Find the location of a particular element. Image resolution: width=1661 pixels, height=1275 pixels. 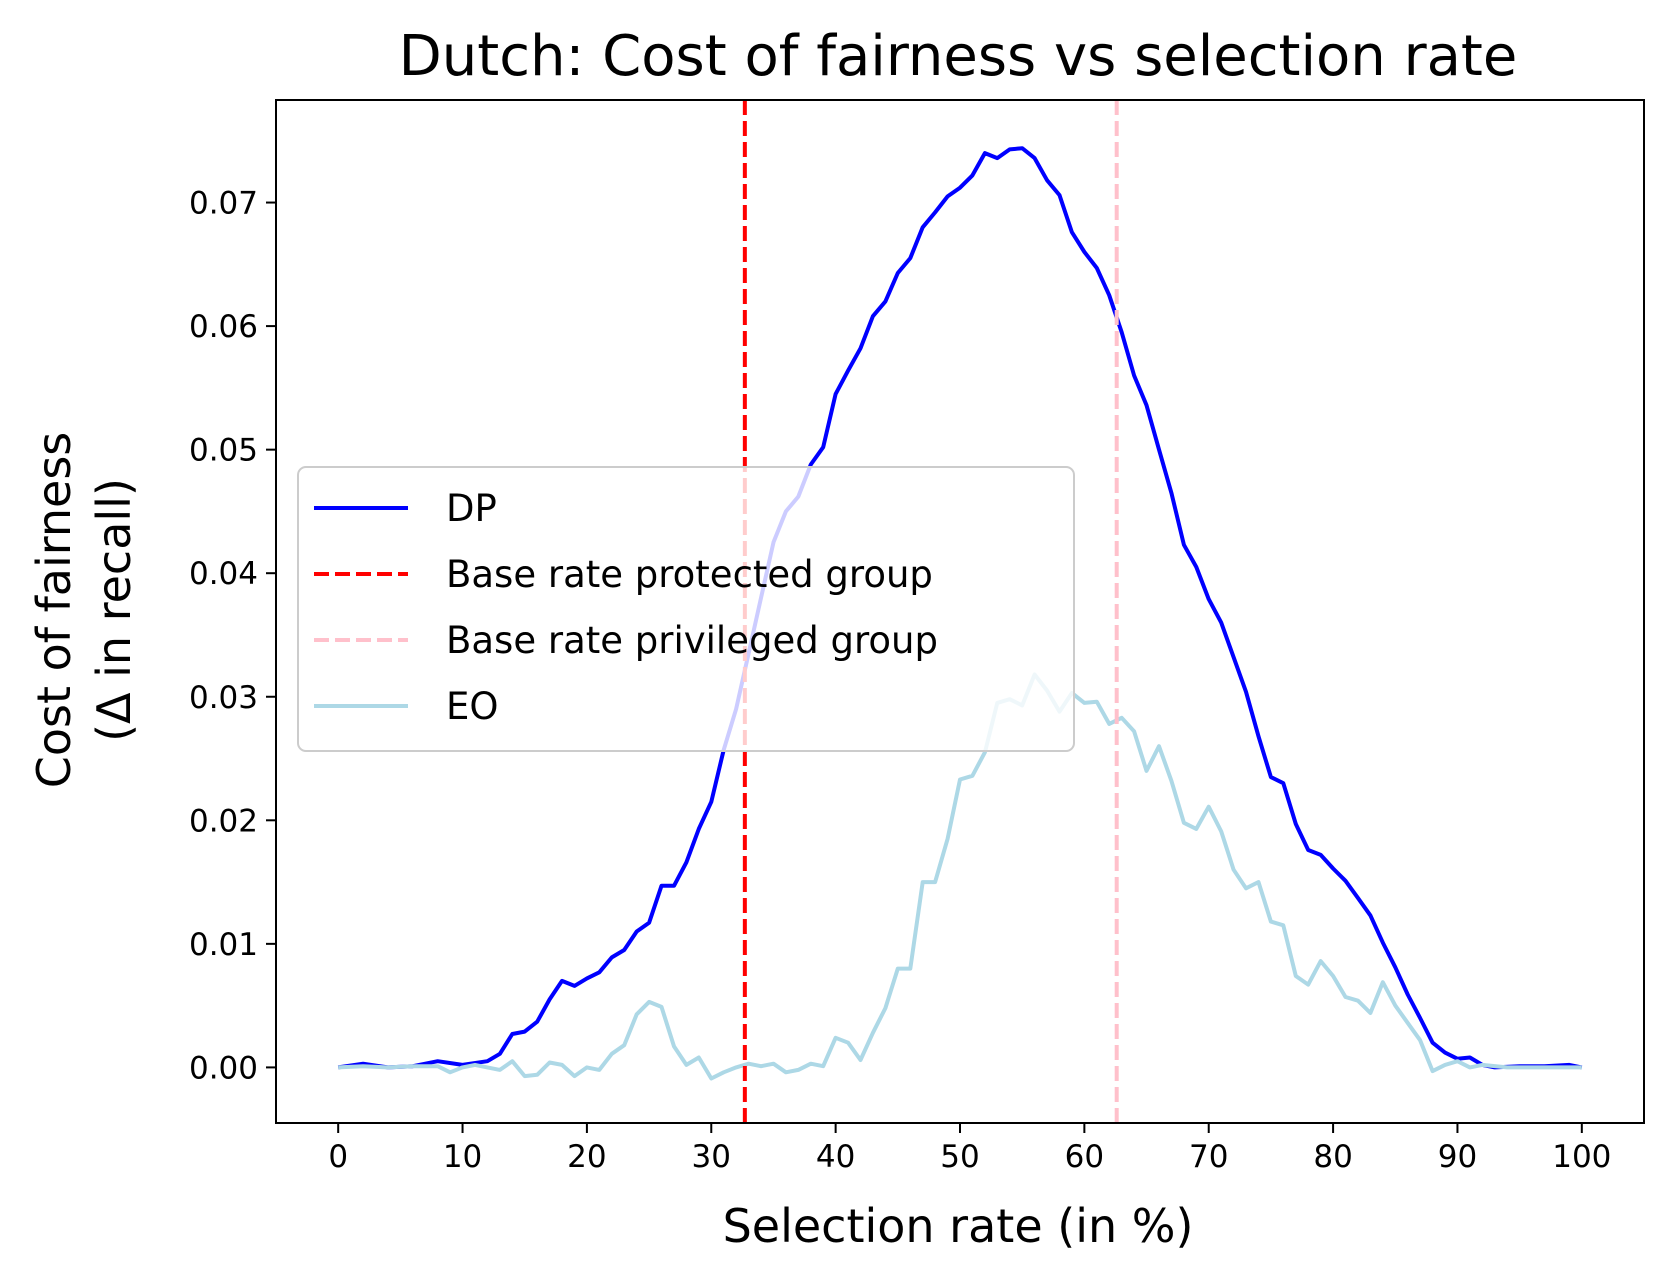

y-tick-label: 0.03 is located at coordinates (223, 698).